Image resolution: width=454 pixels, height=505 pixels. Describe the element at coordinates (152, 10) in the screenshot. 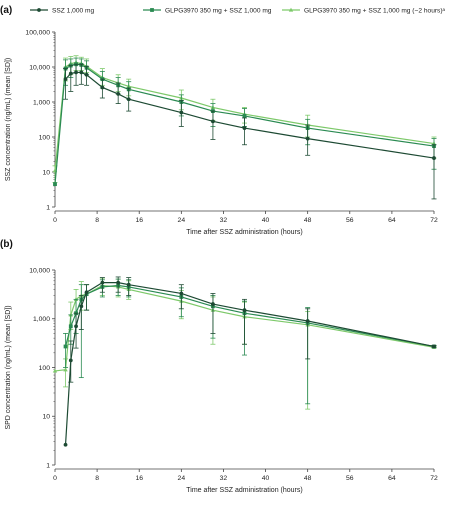

I see `legend-marker-square` at that location.